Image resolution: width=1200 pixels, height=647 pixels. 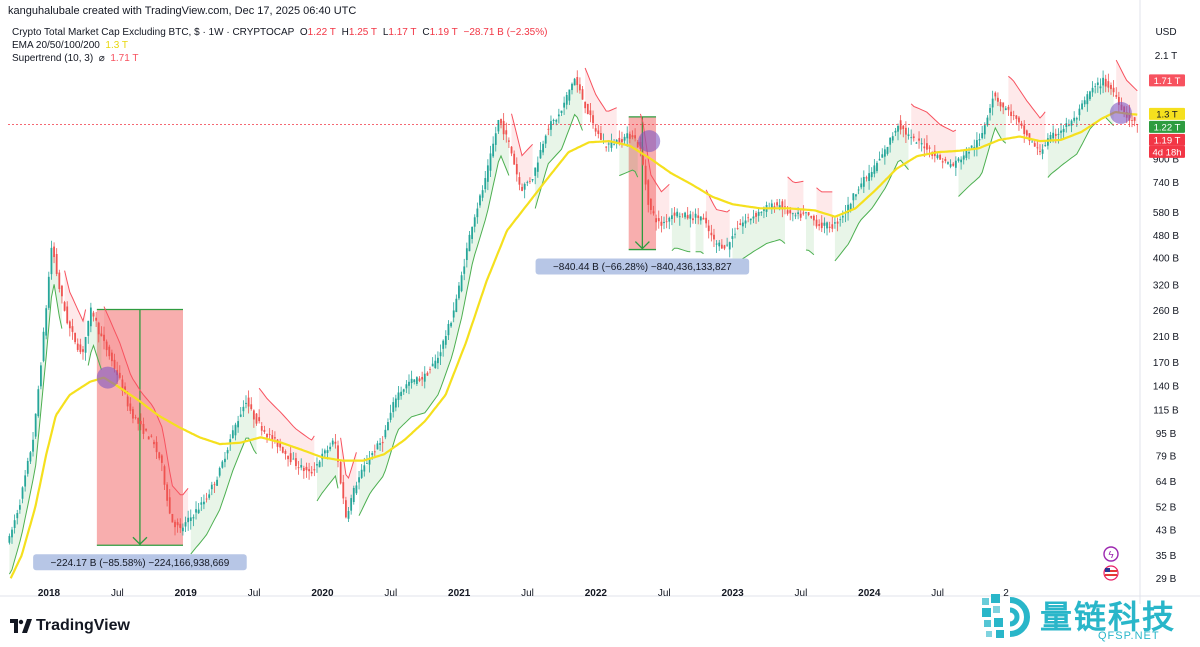 I want to click on y-tick-label: 79 B, so click(x=1166, y=456).